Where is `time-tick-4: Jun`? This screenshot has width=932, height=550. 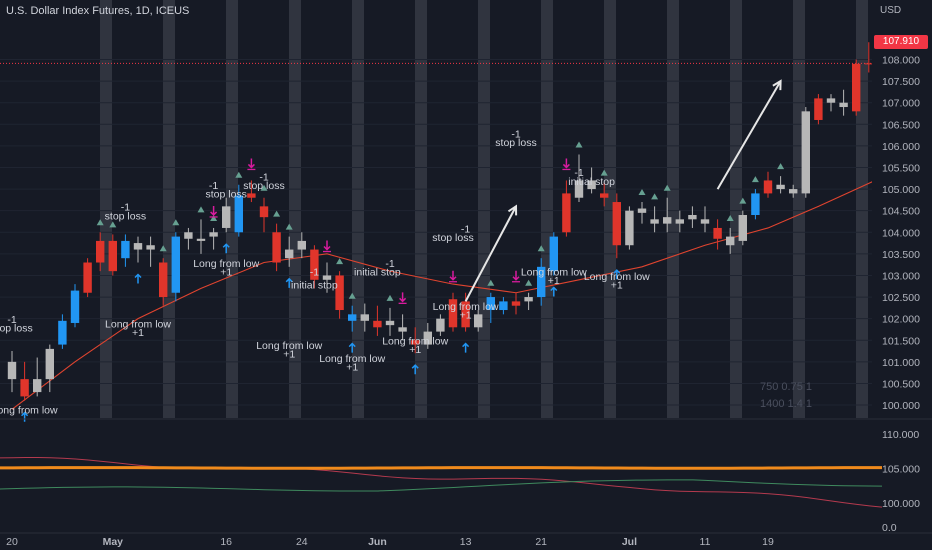
time-tick-4: Jun is located at coordinates (377, 542).